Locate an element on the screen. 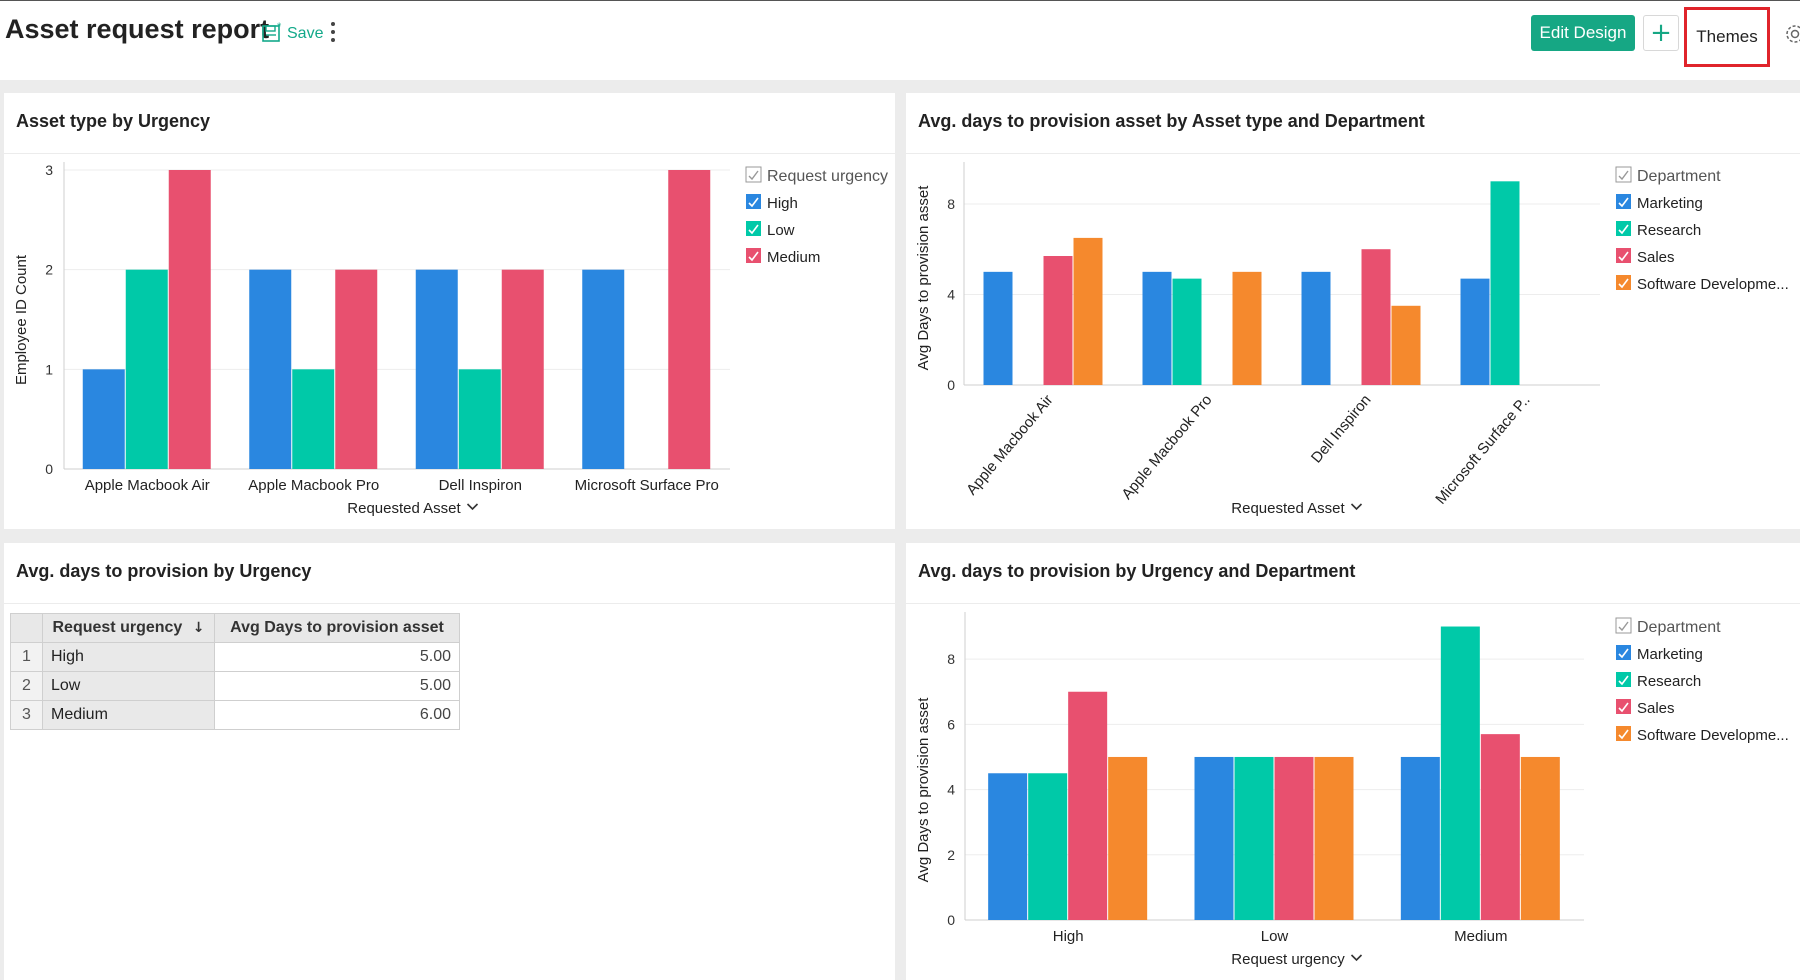 The width and height of the screenshot is (1800, 980). panel-title: Asset type by Urgency is located at coordinates (113, 121).